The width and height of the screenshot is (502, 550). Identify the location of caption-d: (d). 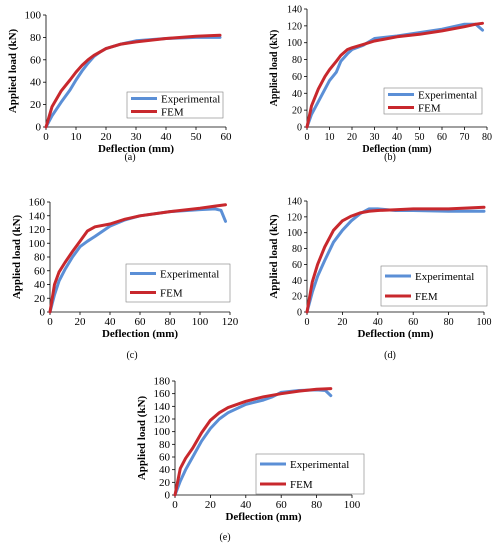
(390, 355).